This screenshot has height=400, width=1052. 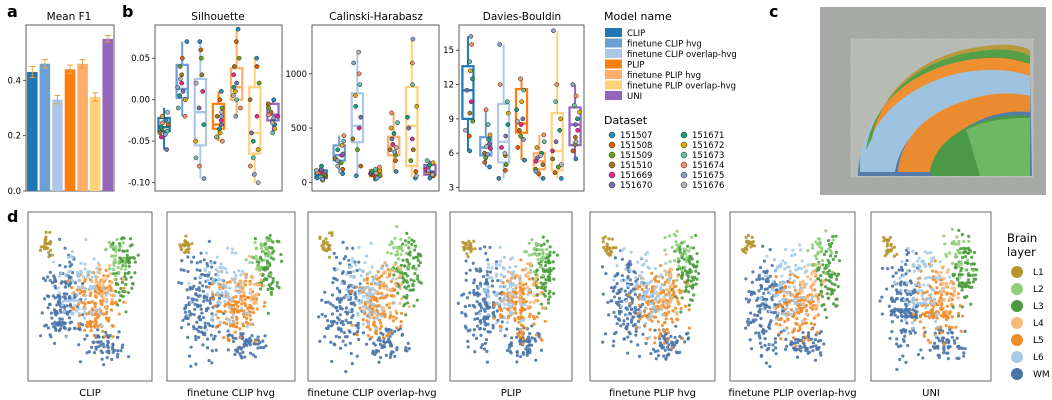 What do you see at coordinates (140, 59) in the screenshot?
I see `box-ytick-label: 0.05` at bounding box center [140, 59].